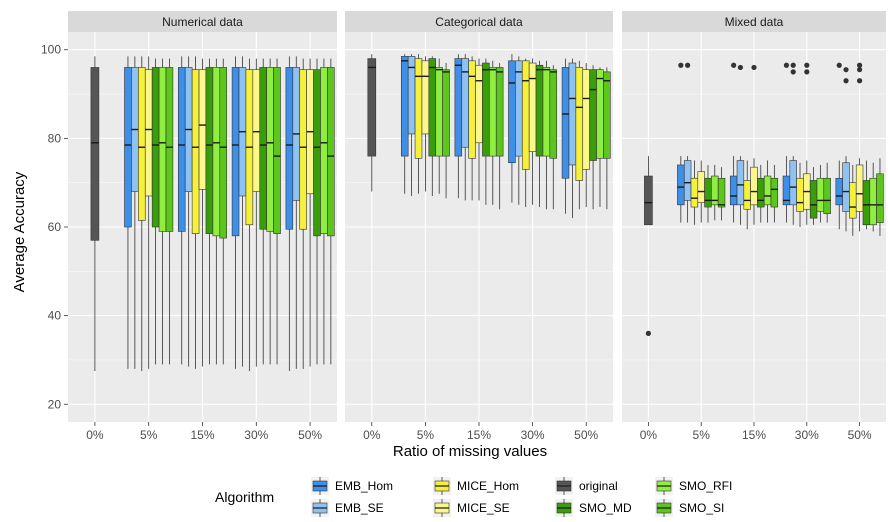  I want to click on strip-title: Numerical data, so click(202, 22).